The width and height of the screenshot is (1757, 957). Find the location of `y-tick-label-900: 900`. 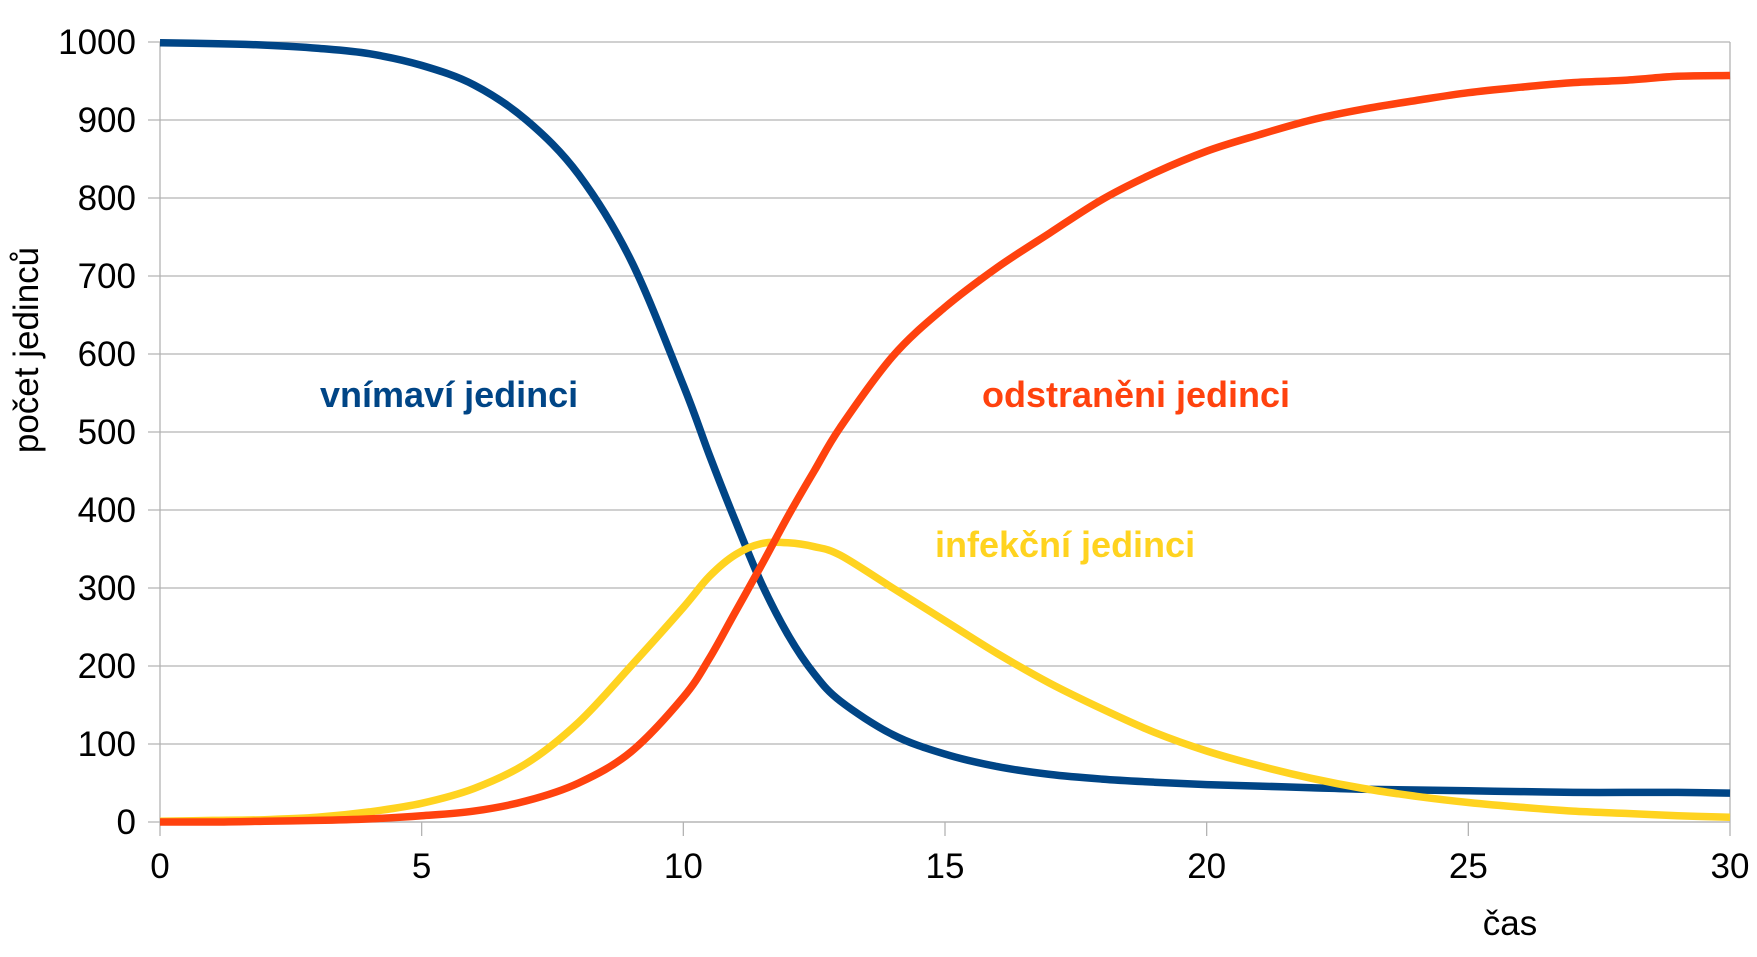

y-tick-label-900: 900 is located at coordinates (107, 120).